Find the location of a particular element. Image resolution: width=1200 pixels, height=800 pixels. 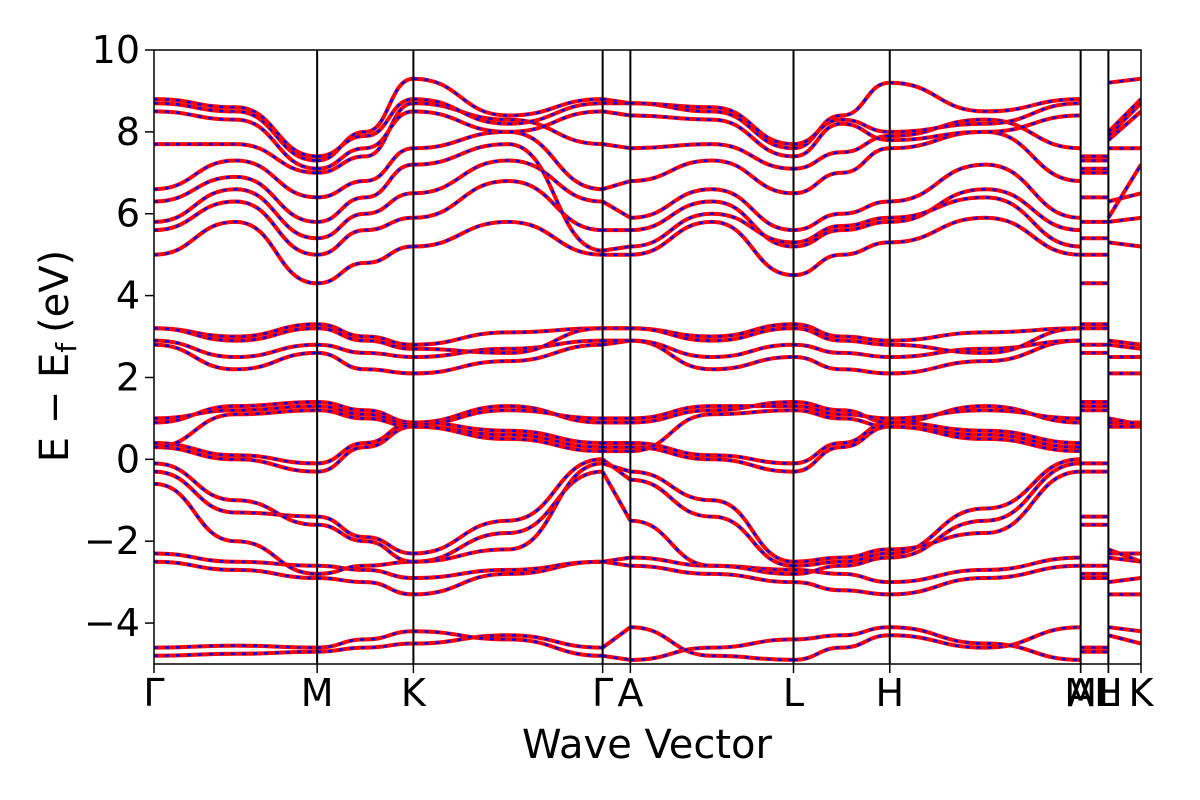

band-dash-seg2-b23 is located at coordinates (508, 97).